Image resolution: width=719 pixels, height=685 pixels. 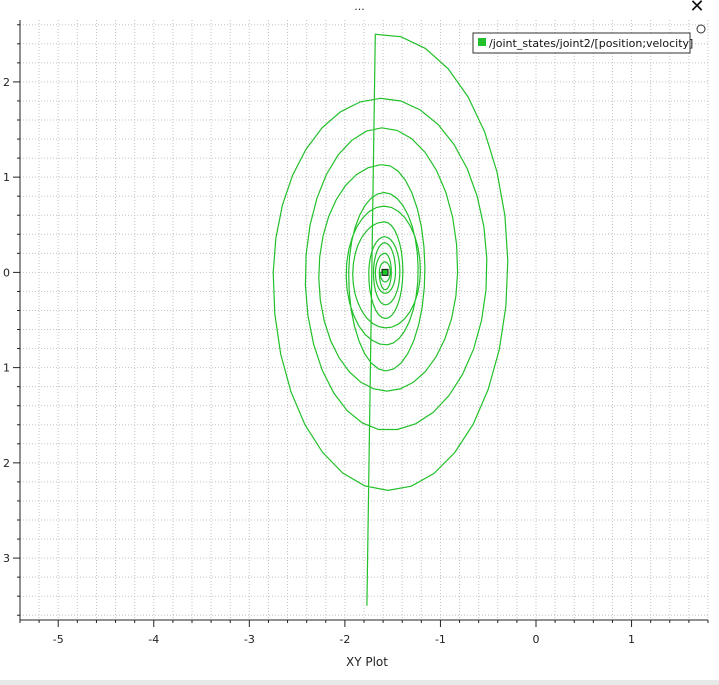 What do you see at coordinates (482, 42) in the screenshot?
I see `legend-swatch` at bounding box center [482, 42].